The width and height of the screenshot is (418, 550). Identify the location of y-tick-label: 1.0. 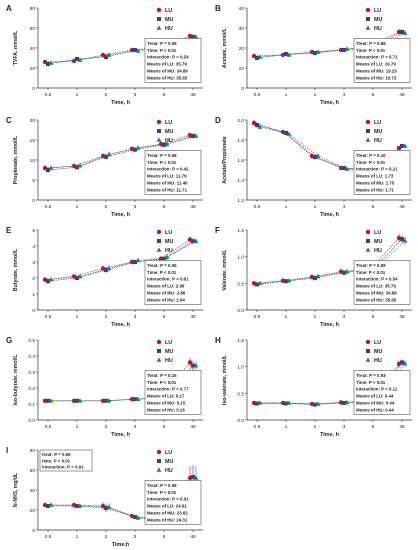
(240, 368).